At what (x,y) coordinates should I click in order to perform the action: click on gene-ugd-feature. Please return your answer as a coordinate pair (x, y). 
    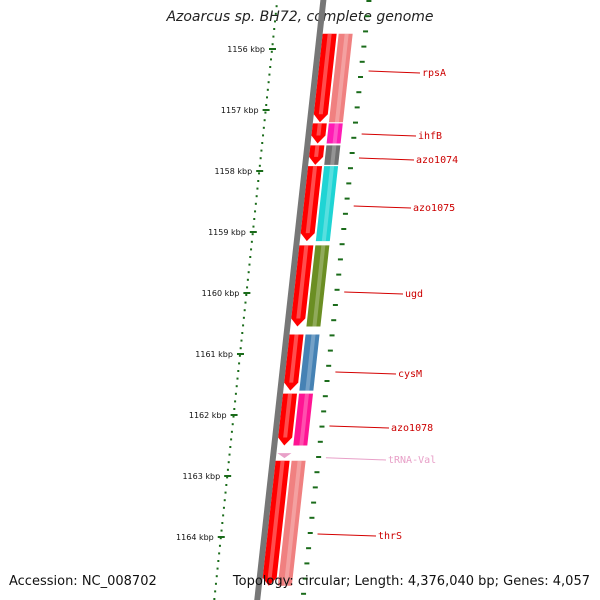
    Looking at the image, I should click on (318, 286).